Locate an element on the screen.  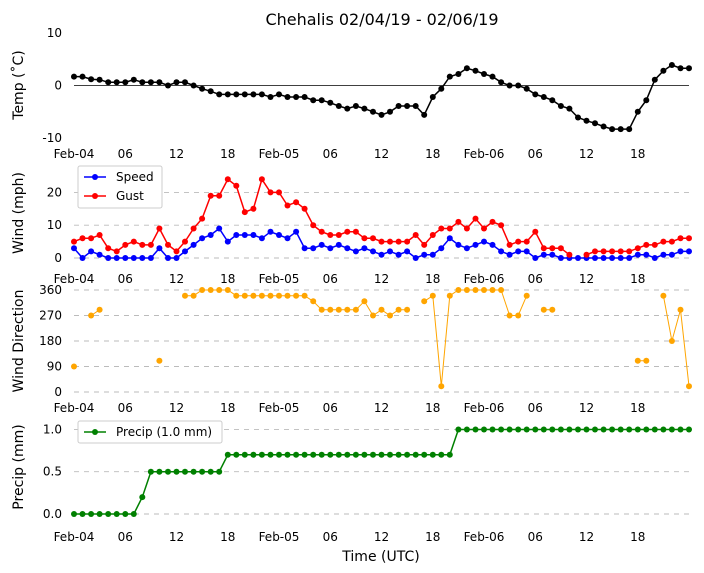
precip-y-tick-label: 0.5 is located at coordinates (52, 472).